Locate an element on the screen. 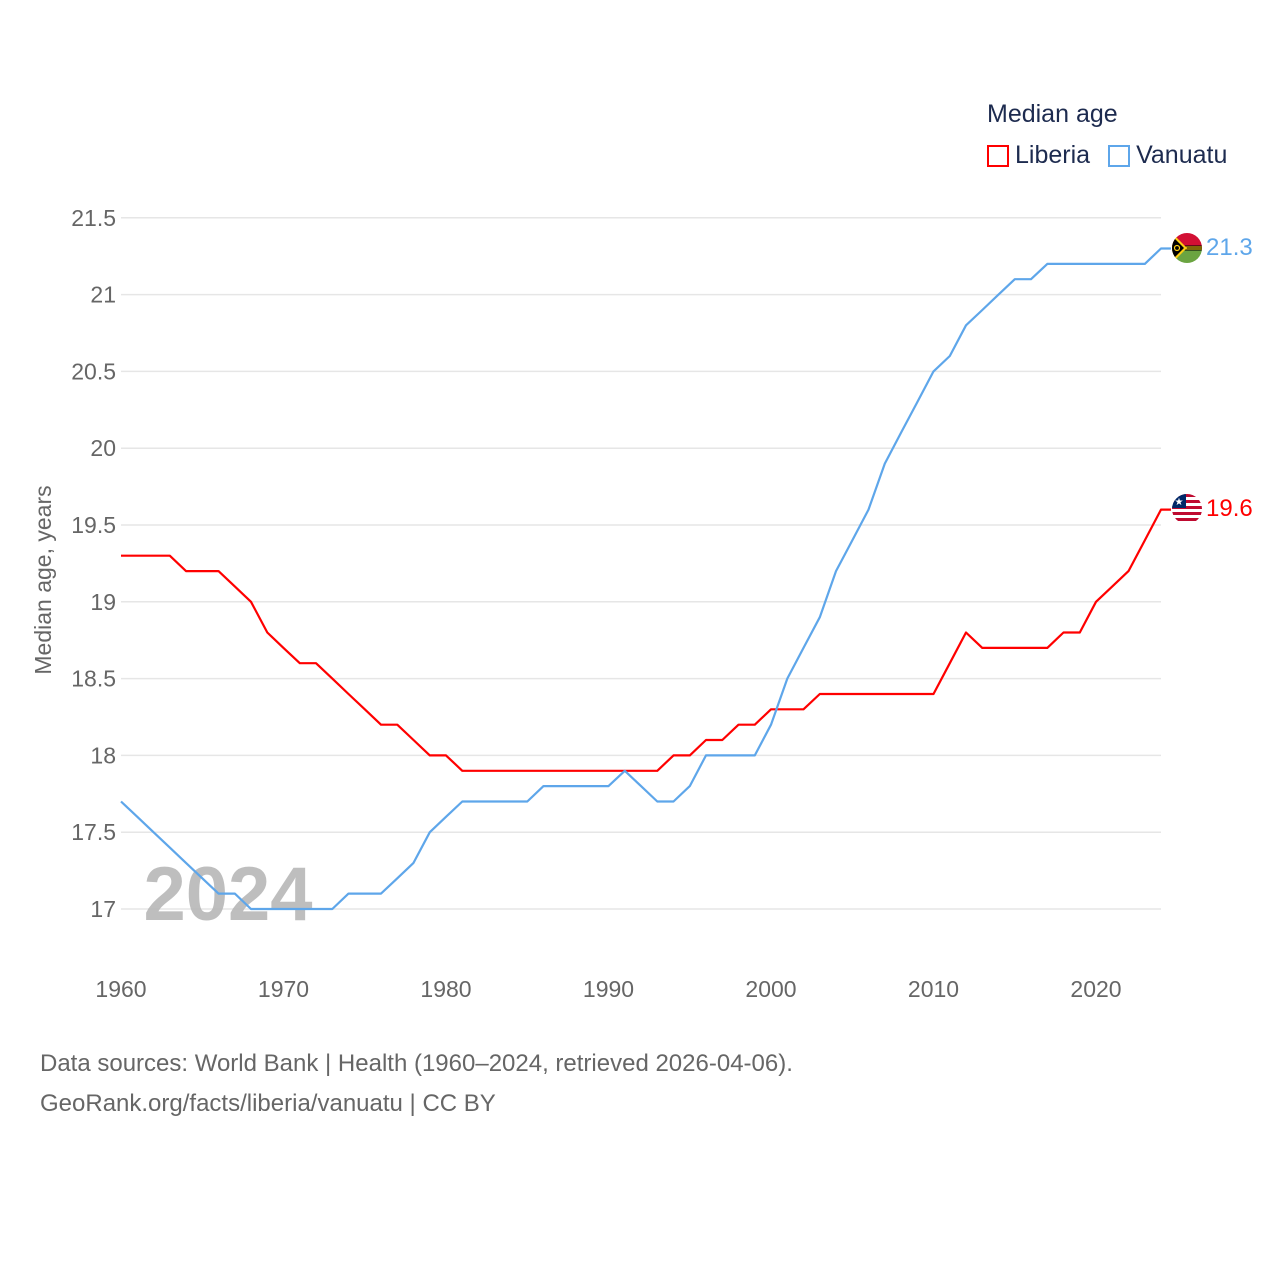 The image size is (1280, 1280). vanuatu-swatch-icon is located at coordinates (1119, 155).